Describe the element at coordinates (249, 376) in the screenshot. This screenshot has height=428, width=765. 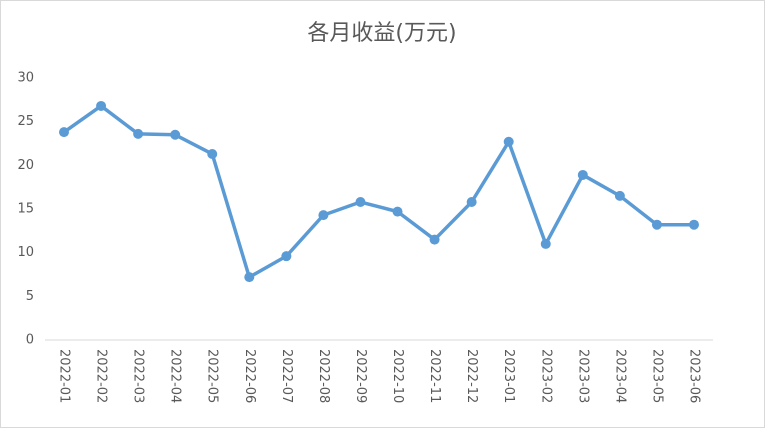
I see `x-tick-label: 2022-06` at that location.